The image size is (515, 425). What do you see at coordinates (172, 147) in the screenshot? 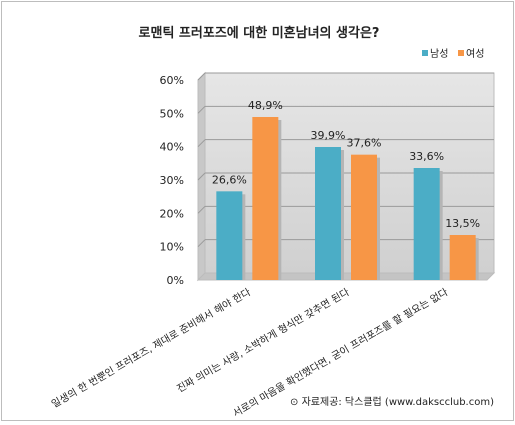
I see `y-tick-label: 40%` at bounding box center [172, 147].